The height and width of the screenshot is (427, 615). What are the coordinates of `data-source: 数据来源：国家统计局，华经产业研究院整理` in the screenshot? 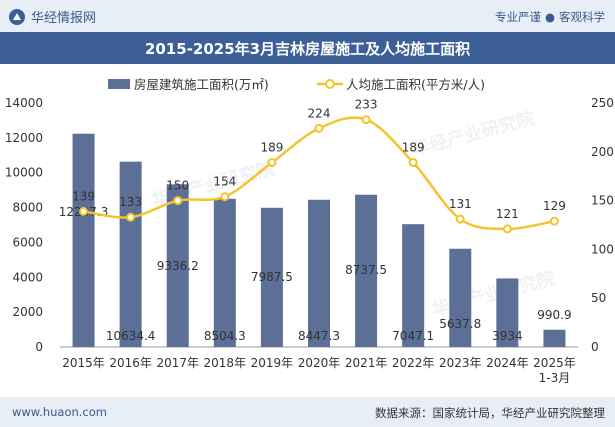 It's located at (490, 413).